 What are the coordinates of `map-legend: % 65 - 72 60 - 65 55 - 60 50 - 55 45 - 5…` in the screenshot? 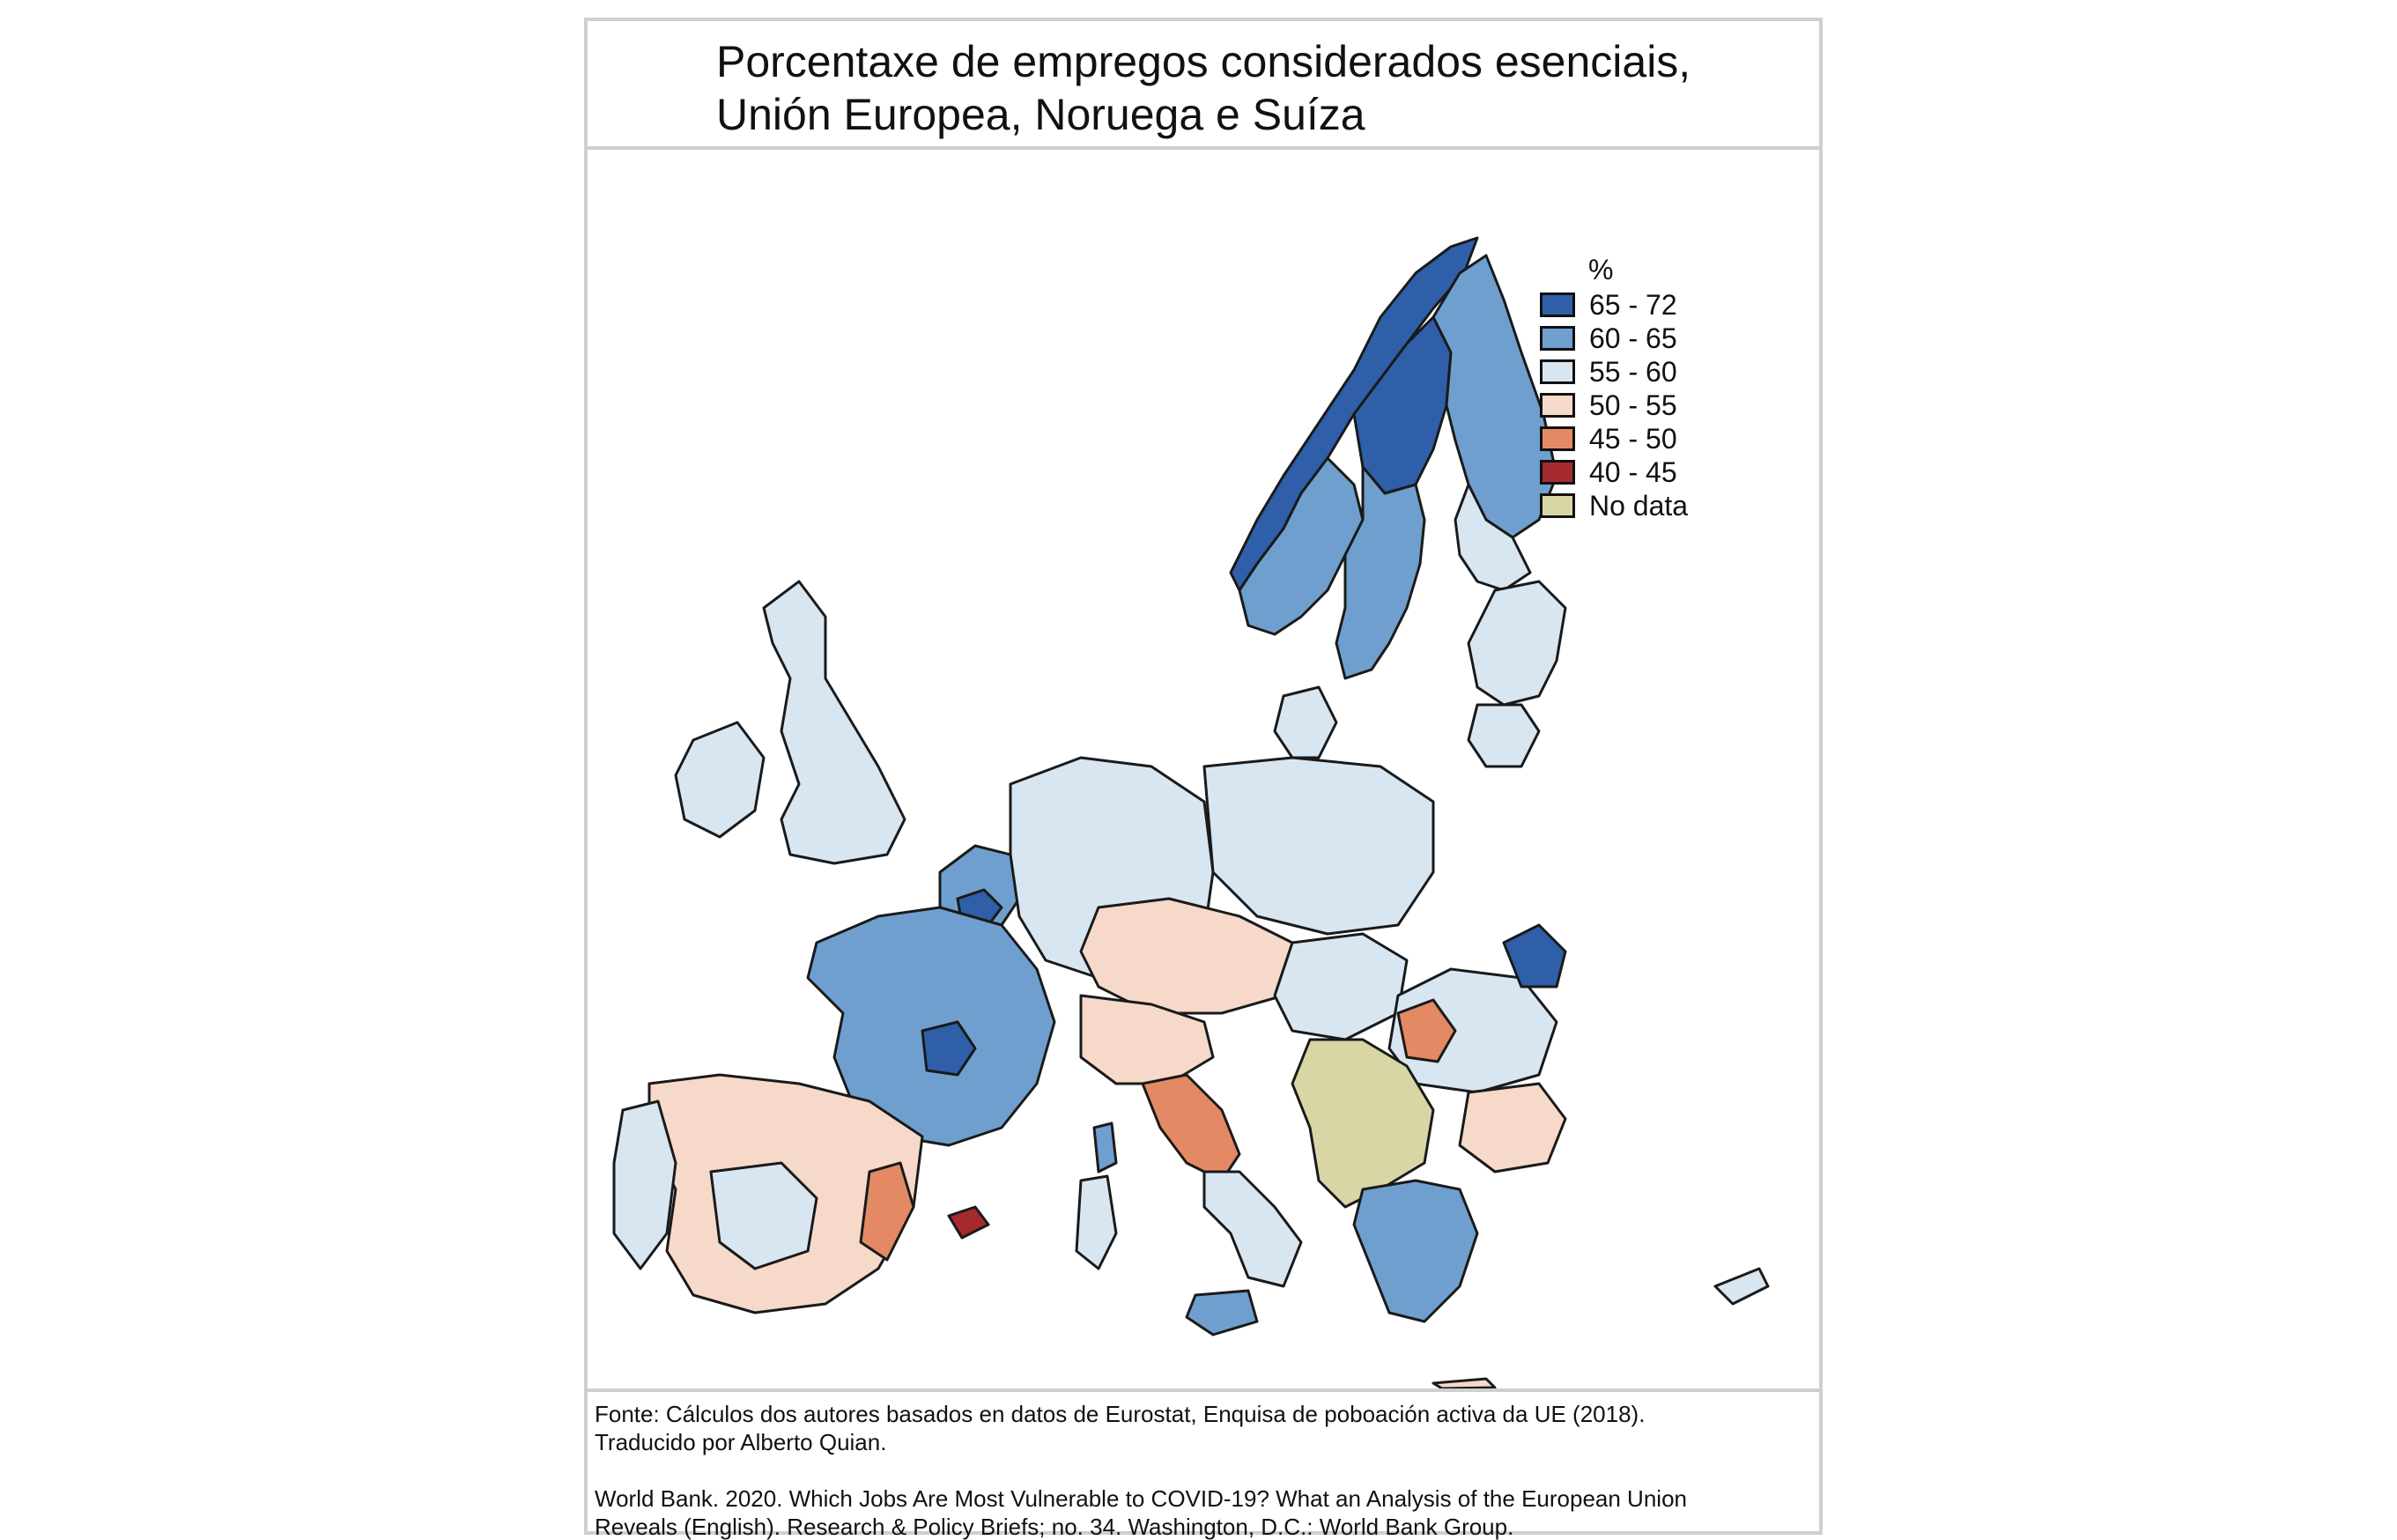 It's located at (1637, 395).